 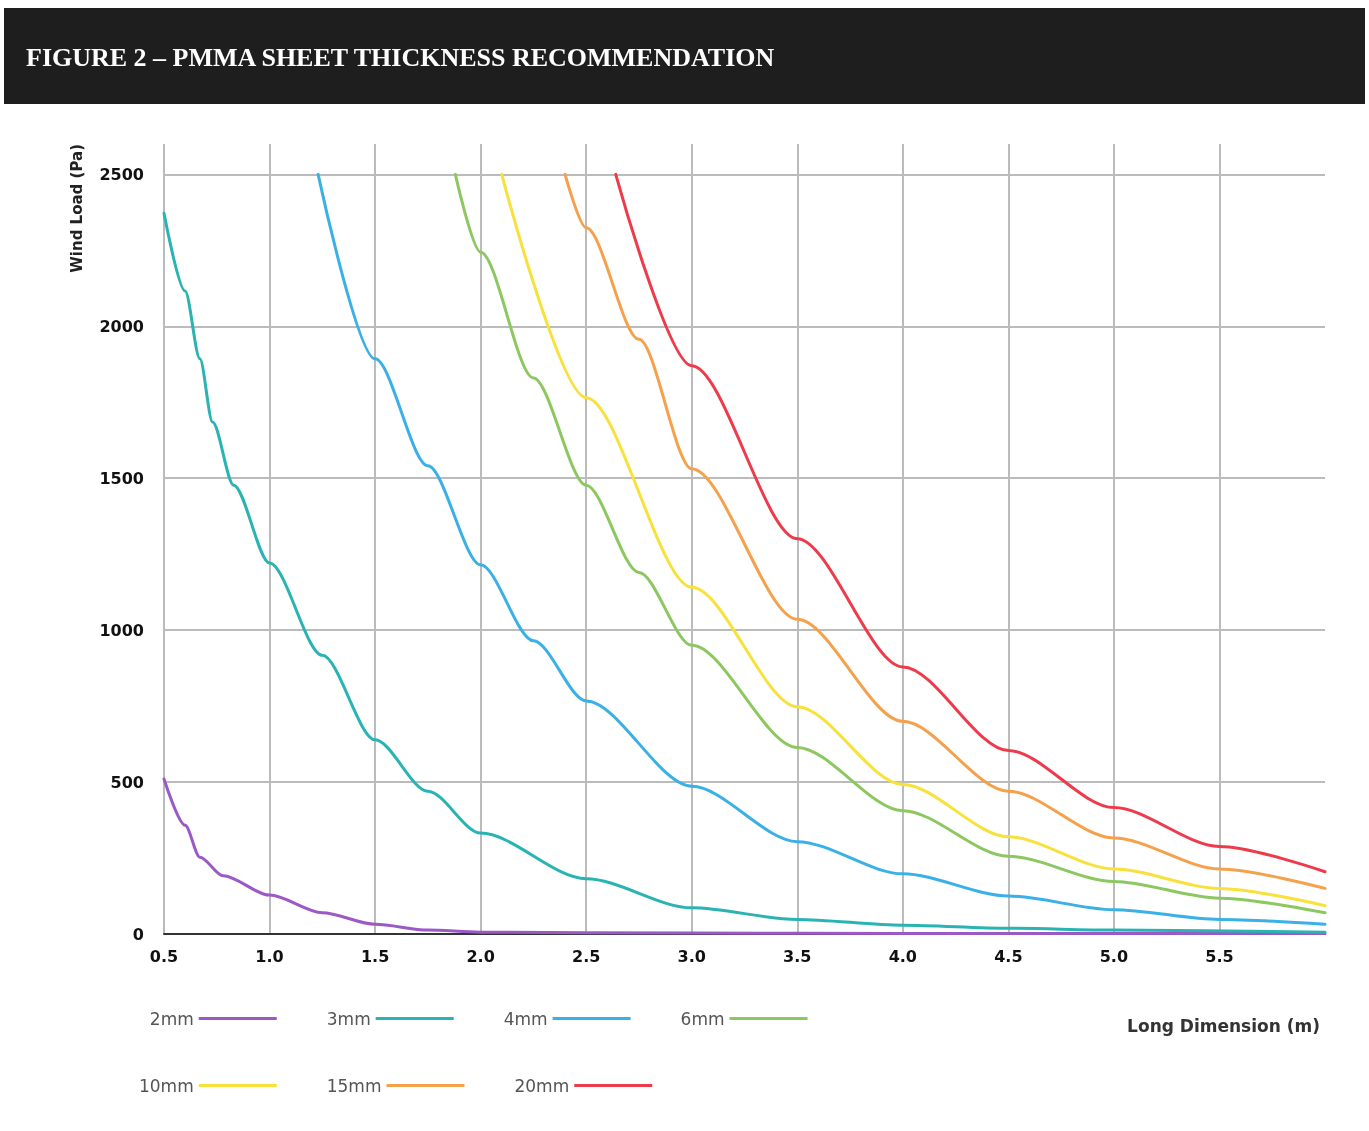 What do you see at coordinates (542, 1085) in the screenshot?
I see `legend-label: 20mm` at bounding box center [542, 1085].